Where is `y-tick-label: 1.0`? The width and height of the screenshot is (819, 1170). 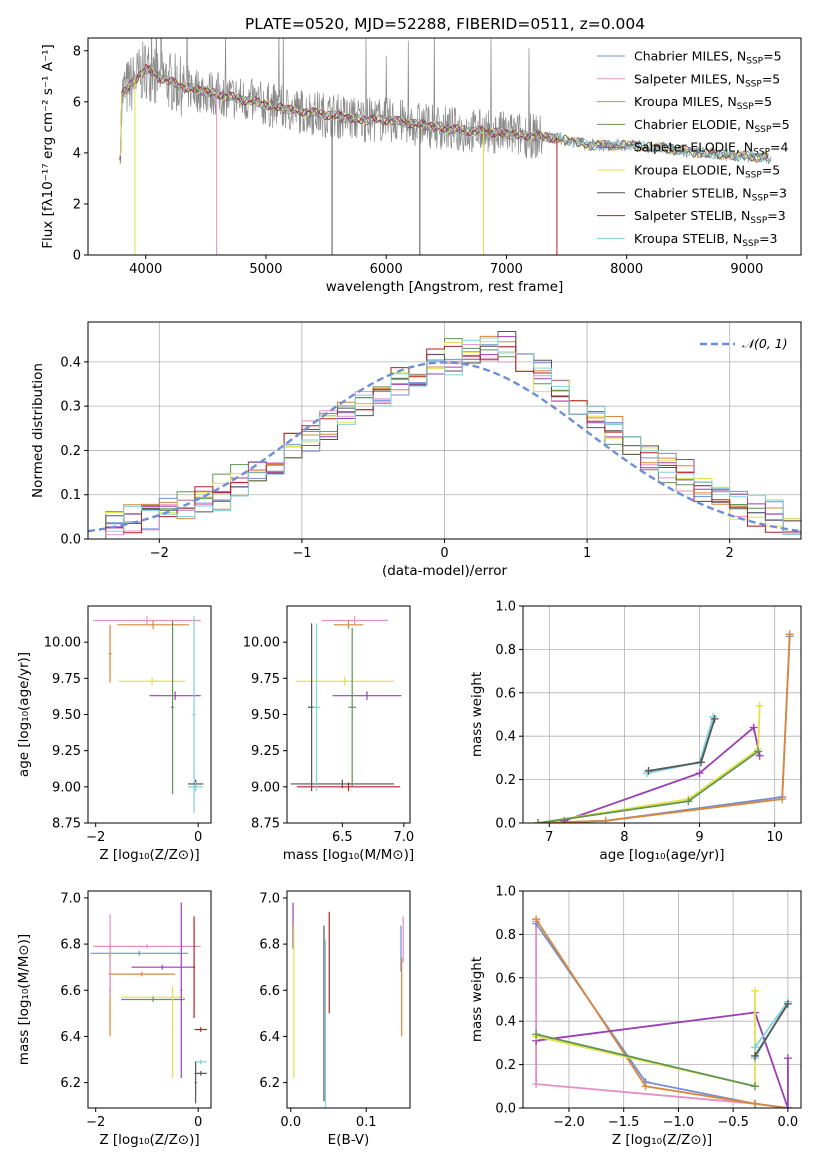
y-tick-label: 1.0 is located at coordinates (505, 607).